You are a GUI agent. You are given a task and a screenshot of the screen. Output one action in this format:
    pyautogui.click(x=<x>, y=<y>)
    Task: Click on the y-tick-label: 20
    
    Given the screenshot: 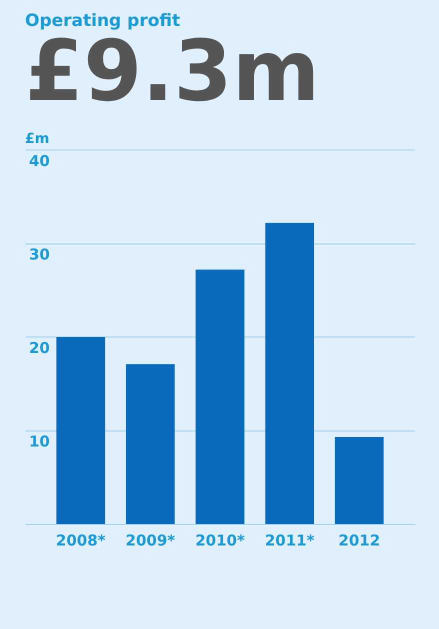 What is the action you would take?
    pyautogui.click(x=39, y=348)
    